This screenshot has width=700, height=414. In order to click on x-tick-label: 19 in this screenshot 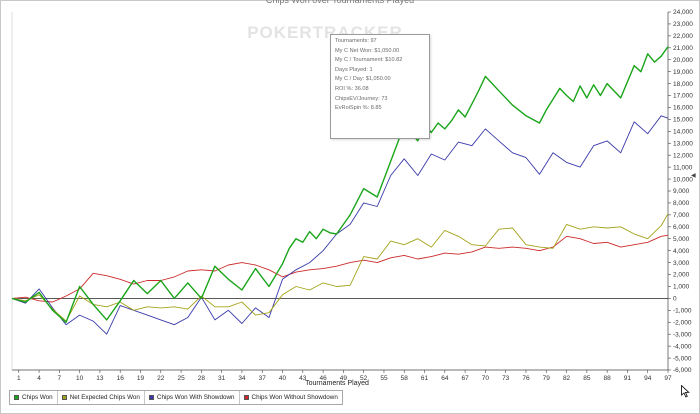, I will do `click(141, 378)`.